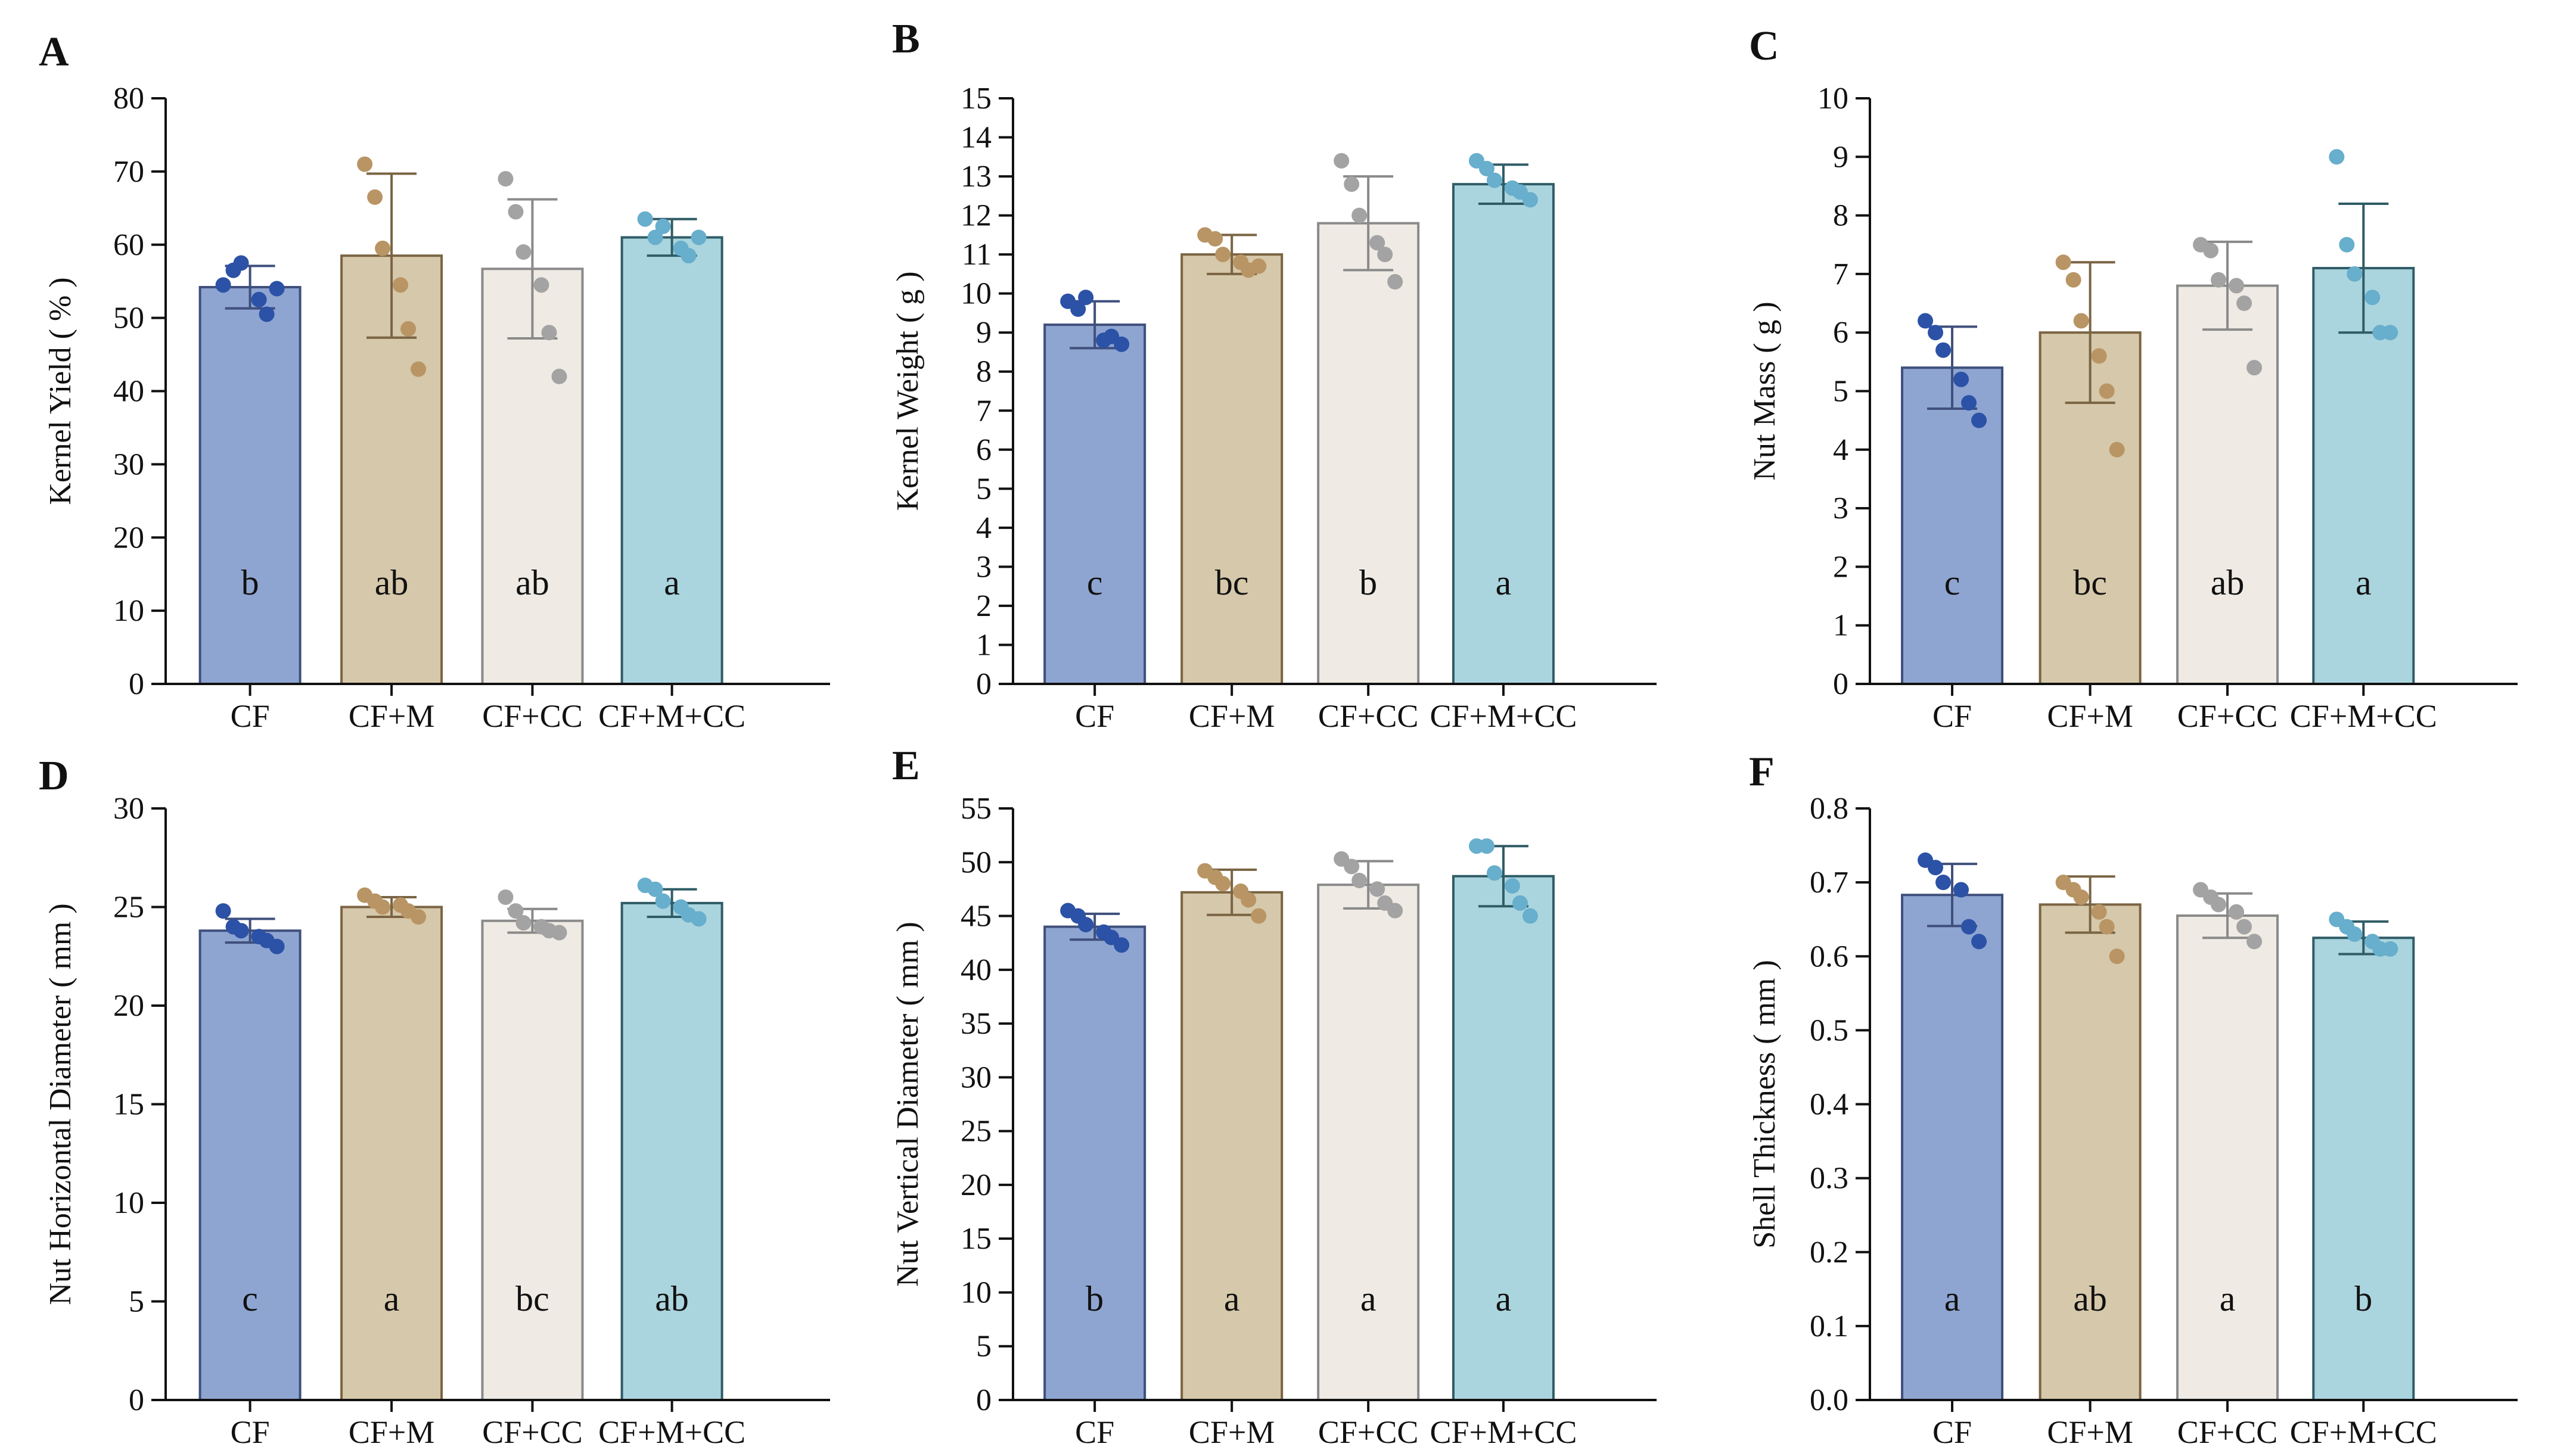 The image size is (2551, 1456). Describe the element at coordinates (1829, 1400) in the screenshot. I see `y-tick-label: 0.0` at that location.